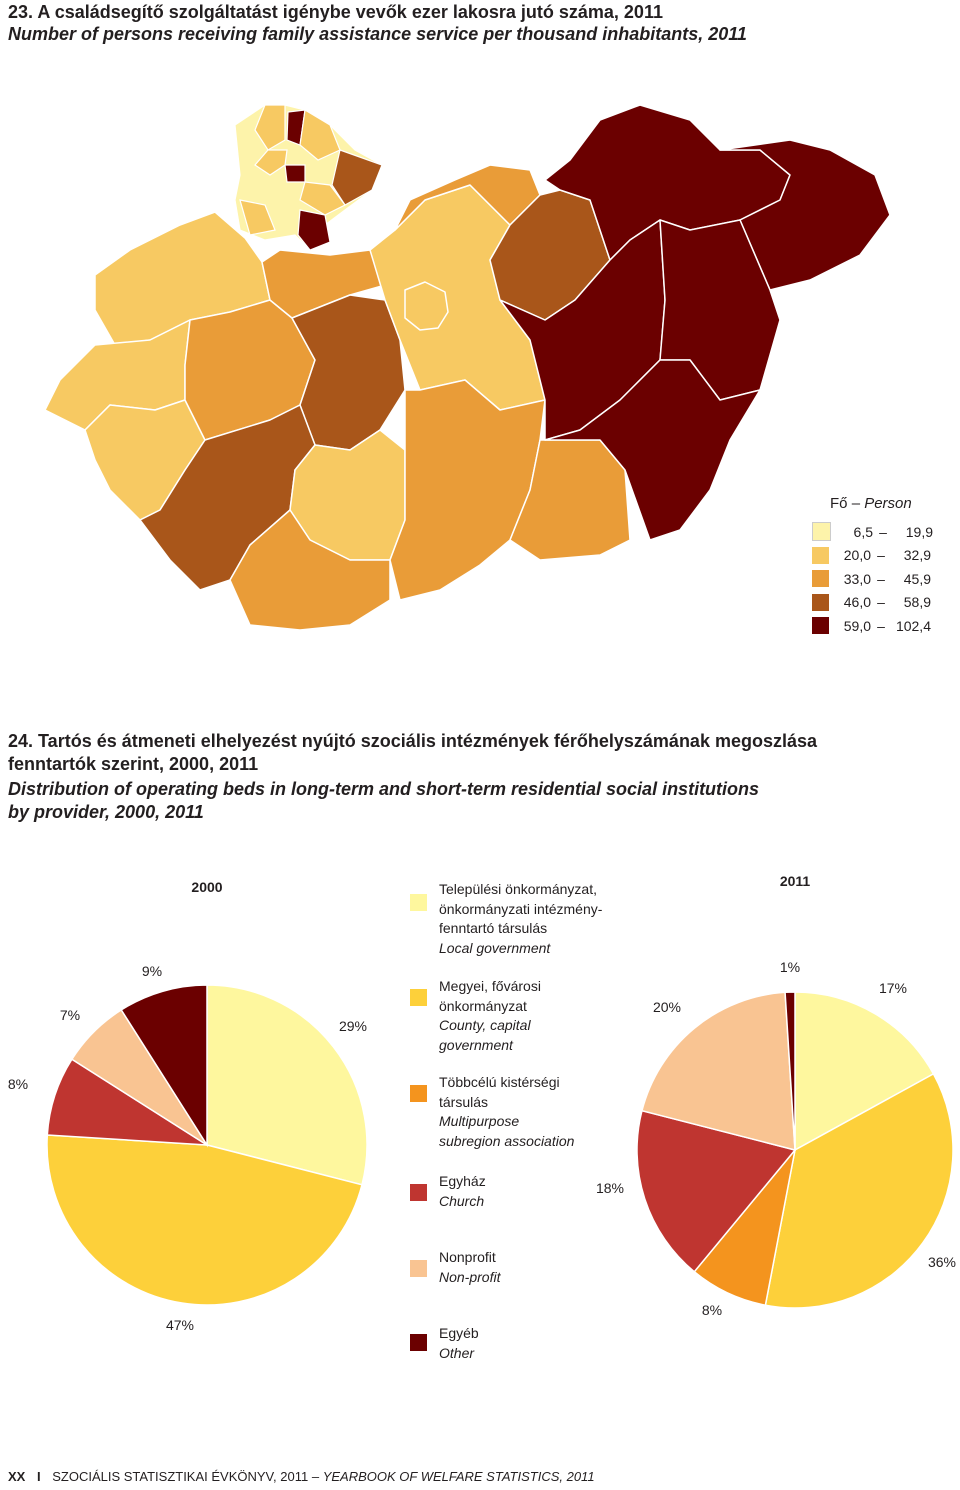 Image resolution: width=960 pixels, height=1490 pixels. Describe the element at coordinates (467, 490) in the screenshot. I see `map-county-bacs` at that location.